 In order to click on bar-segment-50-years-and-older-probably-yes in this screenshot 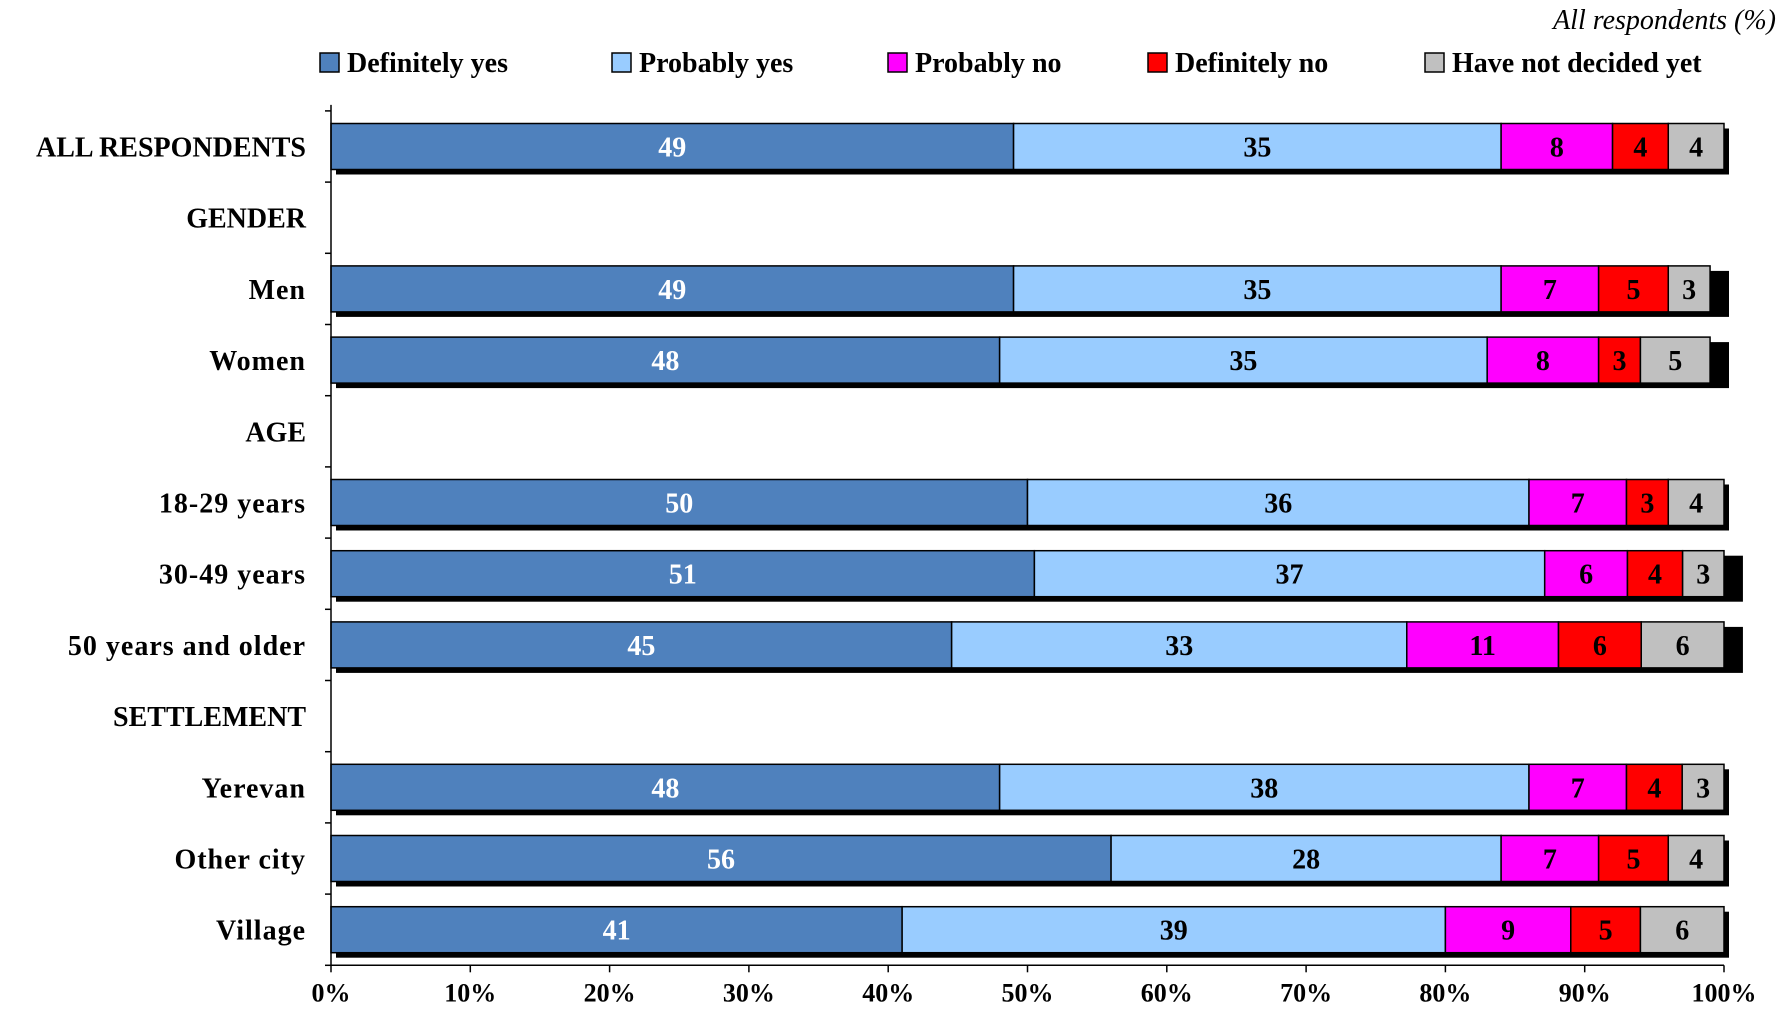, I will do `click(1179, 645)`.